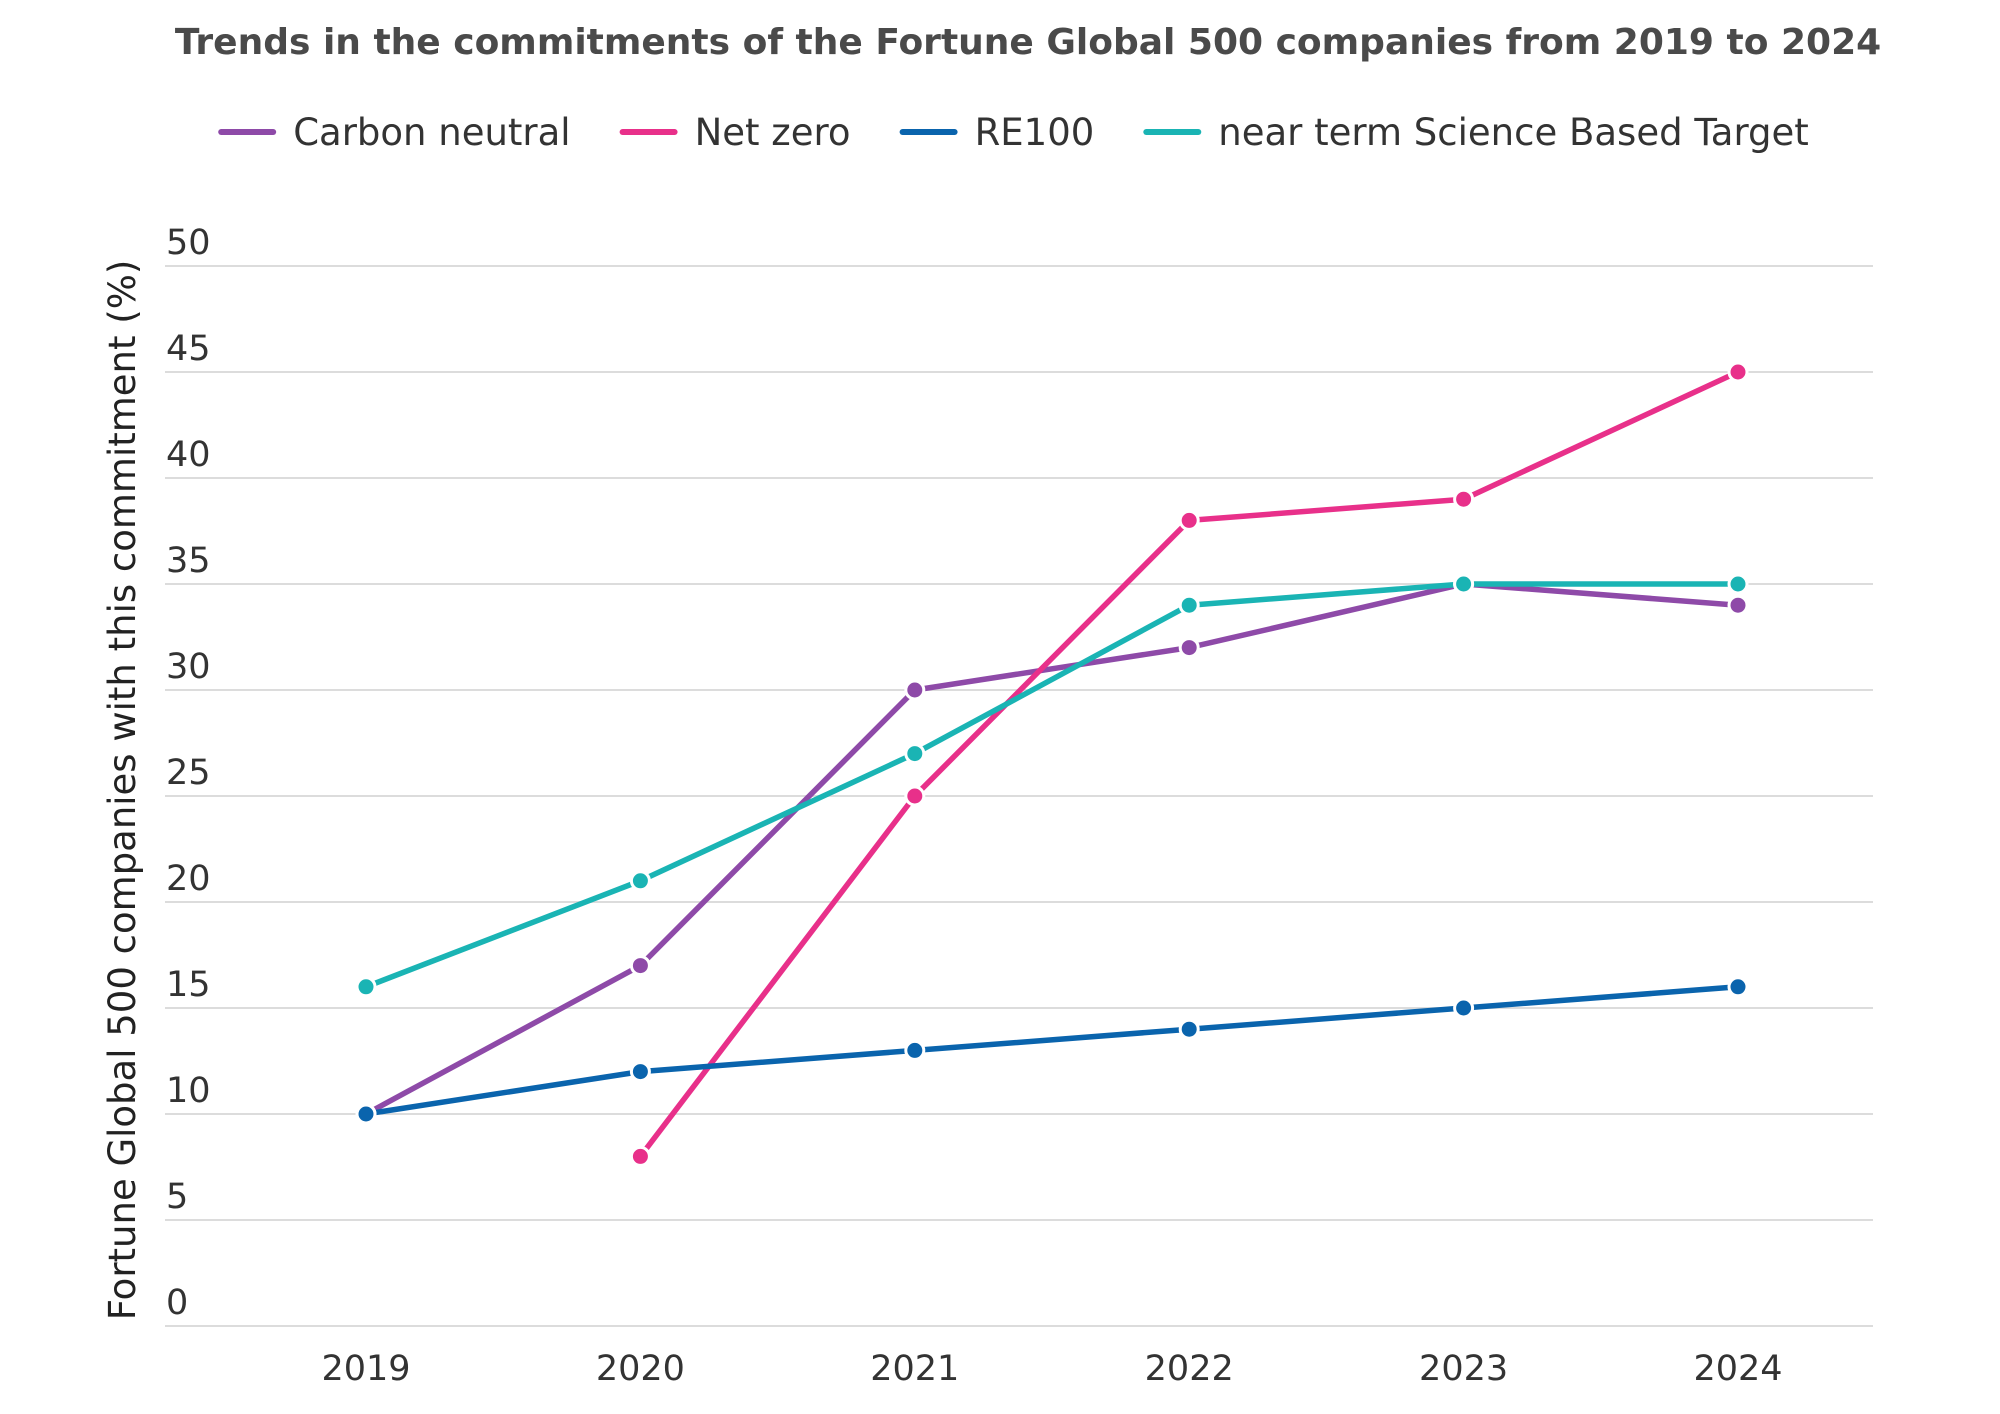 Image resolution: width=2000 pixels, height=1414 pixels. What do you see at coordinates (188, 349) in the screenshot?
I see `y-tick-label: 45` at bounding box center [188, 349].